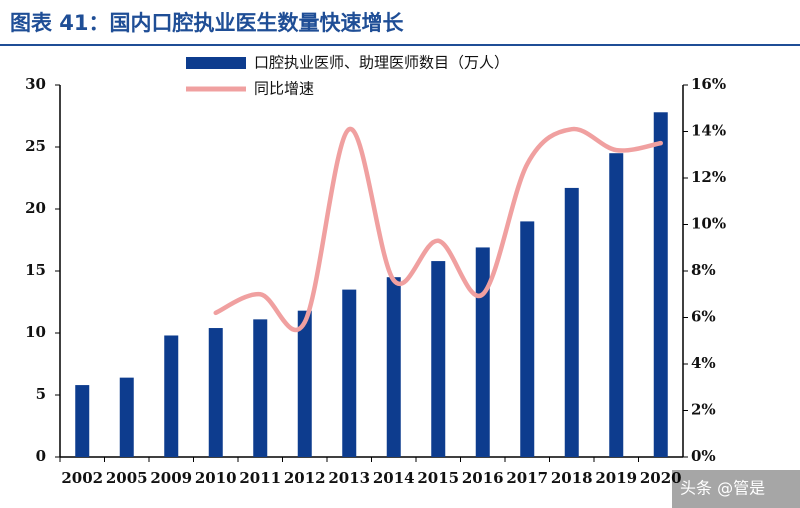  What do you see at coordinates (708, 177) in the screenshot?
I see `y2-tick-label: 12%` at bounding box center [708, 177].